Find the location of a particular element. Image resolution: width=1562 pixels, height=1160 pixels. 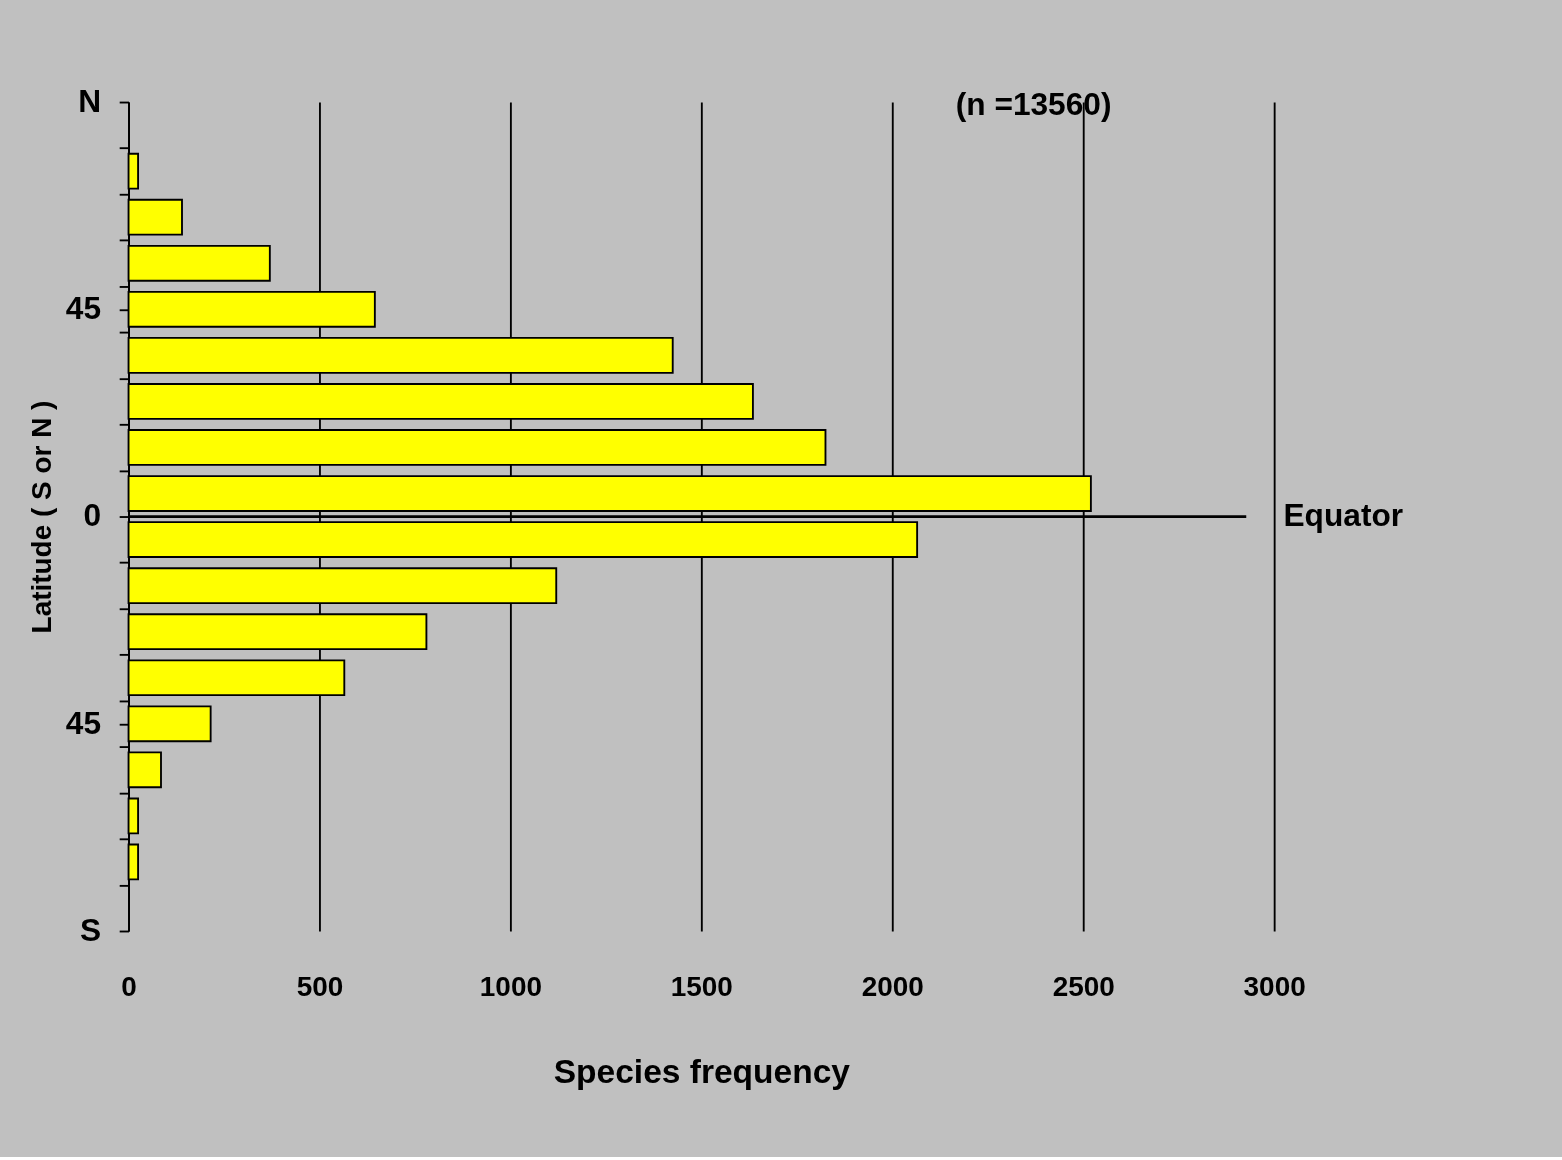

x-axis-title: Species frequency is located at coordinates (702, 1072).